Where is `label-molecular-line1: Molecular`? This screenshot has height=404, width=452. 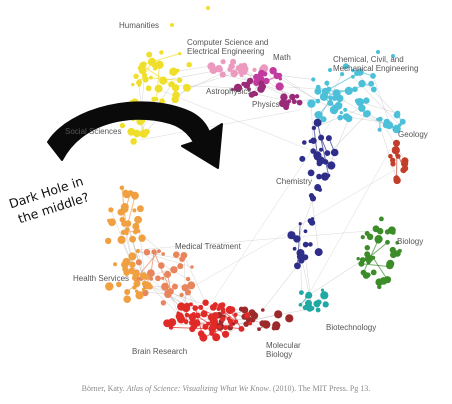 label-molecular-line1: Molecular is located at coordinates (283, 345).